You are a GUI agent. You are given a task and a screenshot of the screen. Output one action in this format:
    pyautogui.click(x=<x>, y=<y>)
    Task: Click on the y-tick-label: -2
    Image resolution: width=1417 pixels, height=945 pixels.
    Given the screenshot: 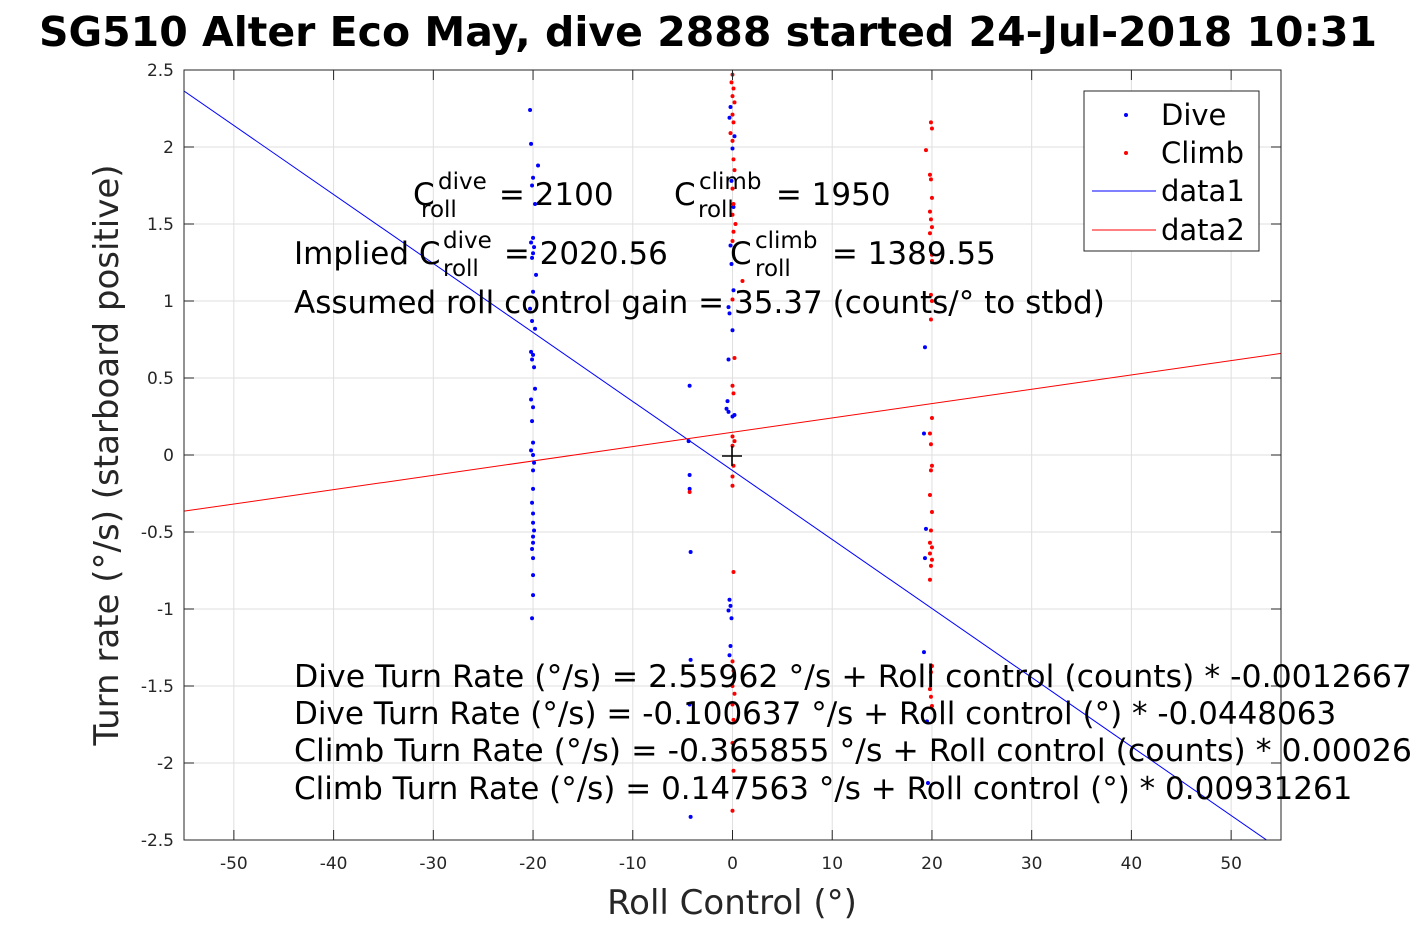 What is the action you would take?
    pyautogui.click(x=165, y=764)
    